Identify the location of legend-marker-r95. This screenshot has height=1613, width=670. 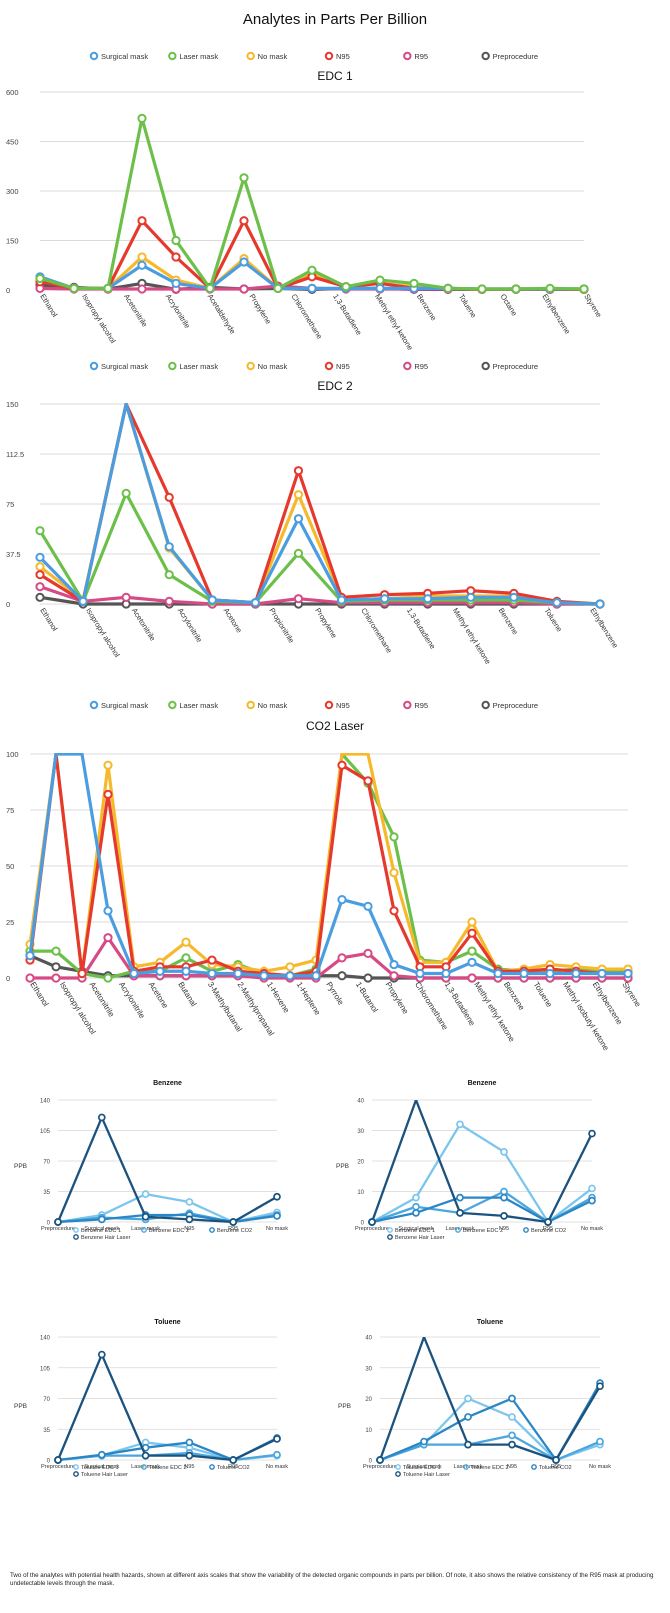
(407, 56).